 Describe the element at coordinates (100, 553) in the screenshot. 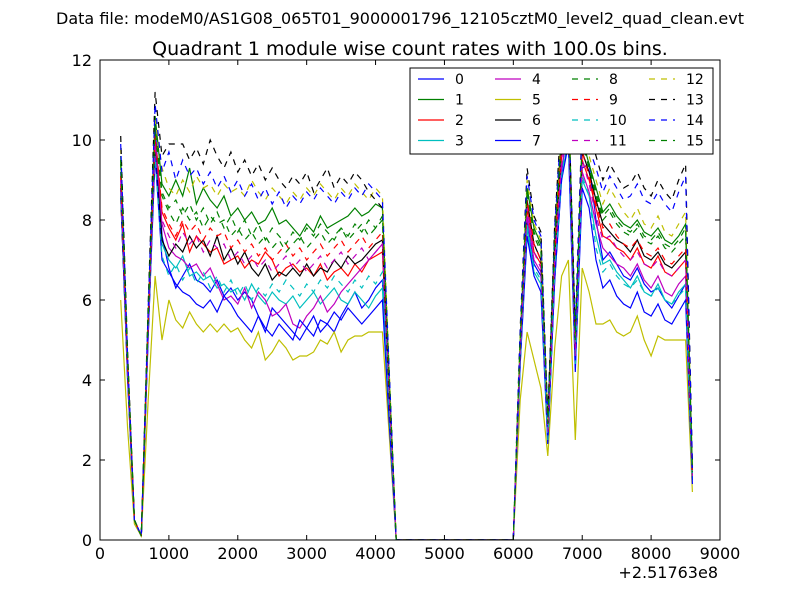

I see `x-tick-label: 0` at that location.